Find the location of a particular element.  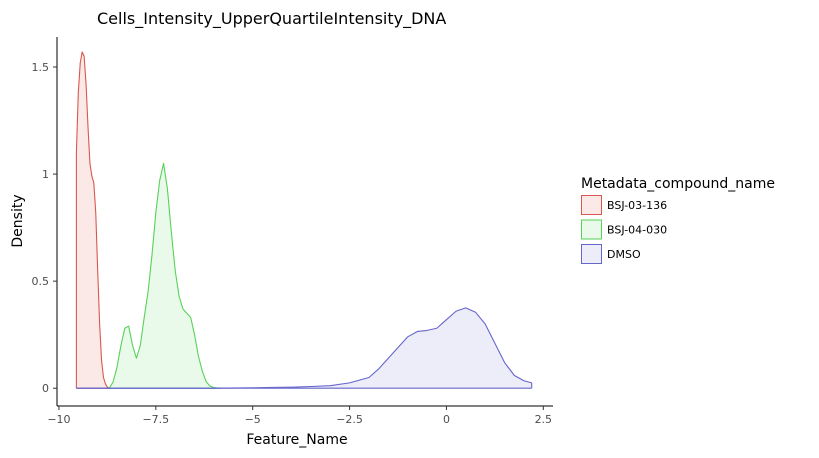

y-axis-label: Density is located at coordinates (18, 220).